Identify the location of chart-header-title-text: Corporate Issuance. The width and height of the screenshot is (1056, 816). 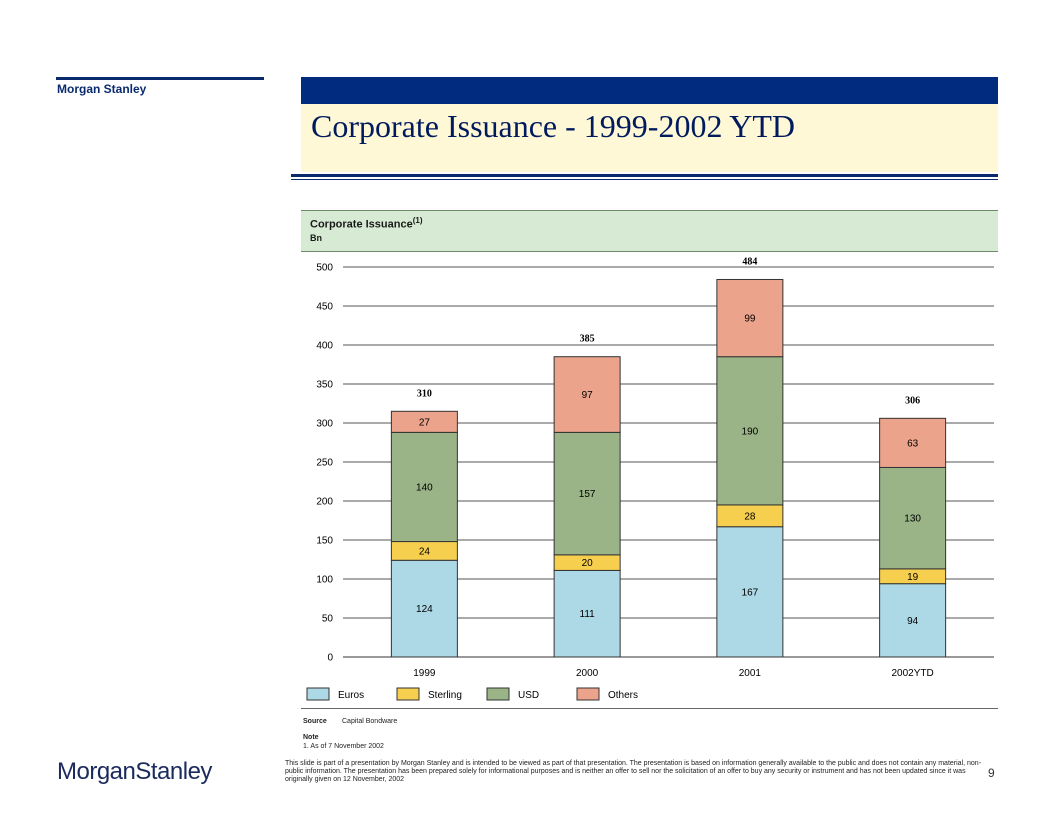
(361, 224).